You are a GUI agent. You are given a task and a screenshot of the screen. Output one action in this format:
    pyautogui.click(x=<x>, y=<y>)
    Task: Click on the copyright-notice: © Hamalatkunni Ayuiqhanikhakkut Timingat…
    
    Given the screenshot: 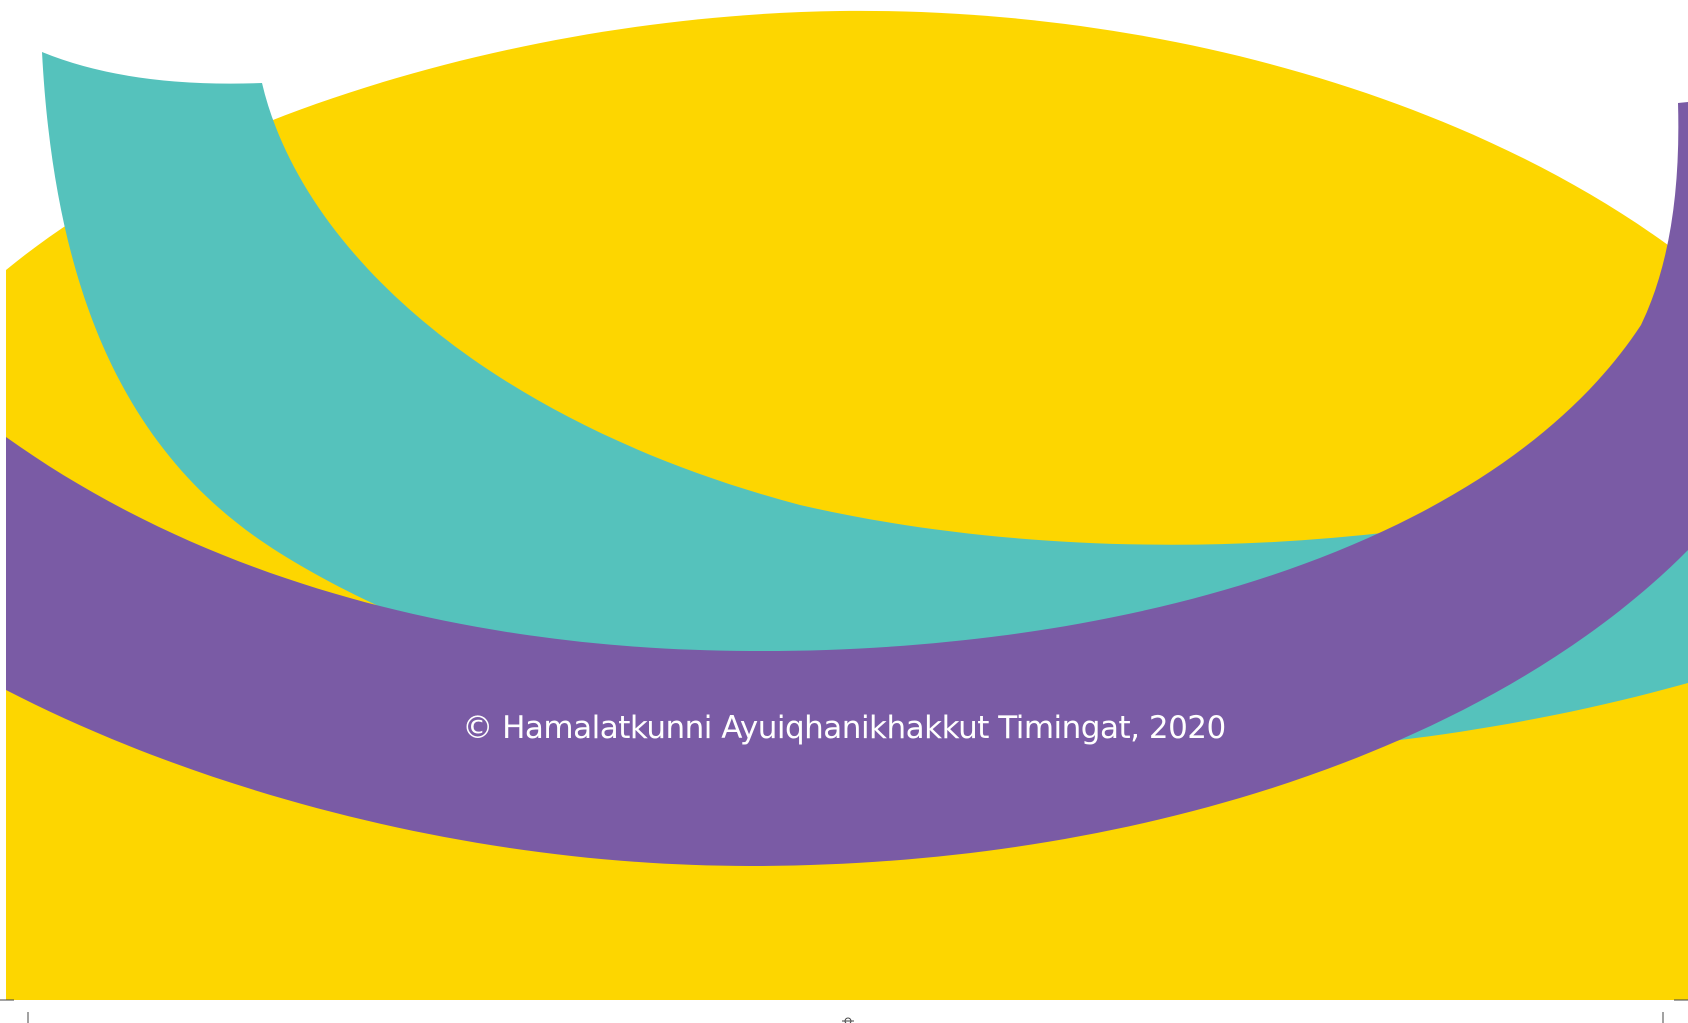 What is the action you would take?
    pyautogui.click(x=844, y=728)
    